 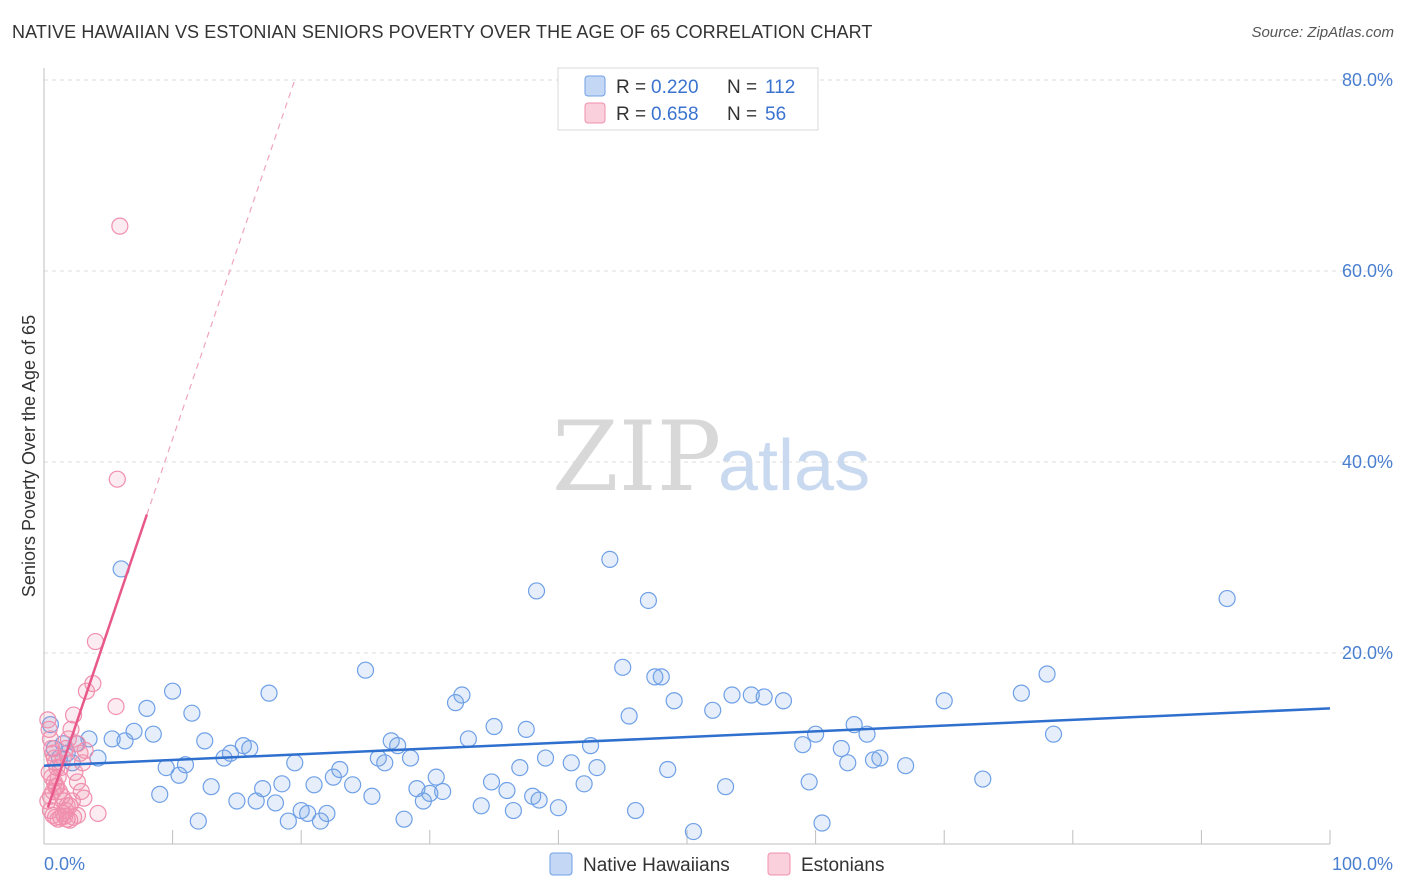 I want to click on y-tick-label: 80.0%, so click(x=1367, y=80).